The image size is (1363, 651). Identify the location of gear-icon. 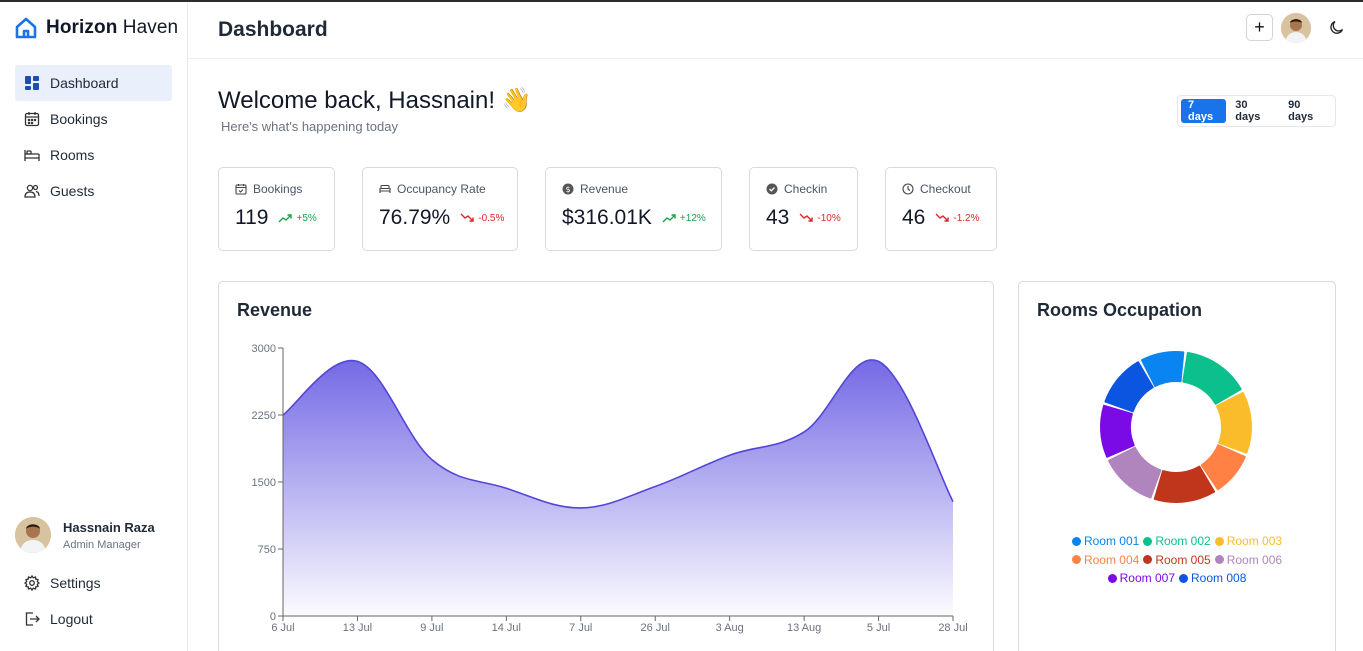
(32, 583).